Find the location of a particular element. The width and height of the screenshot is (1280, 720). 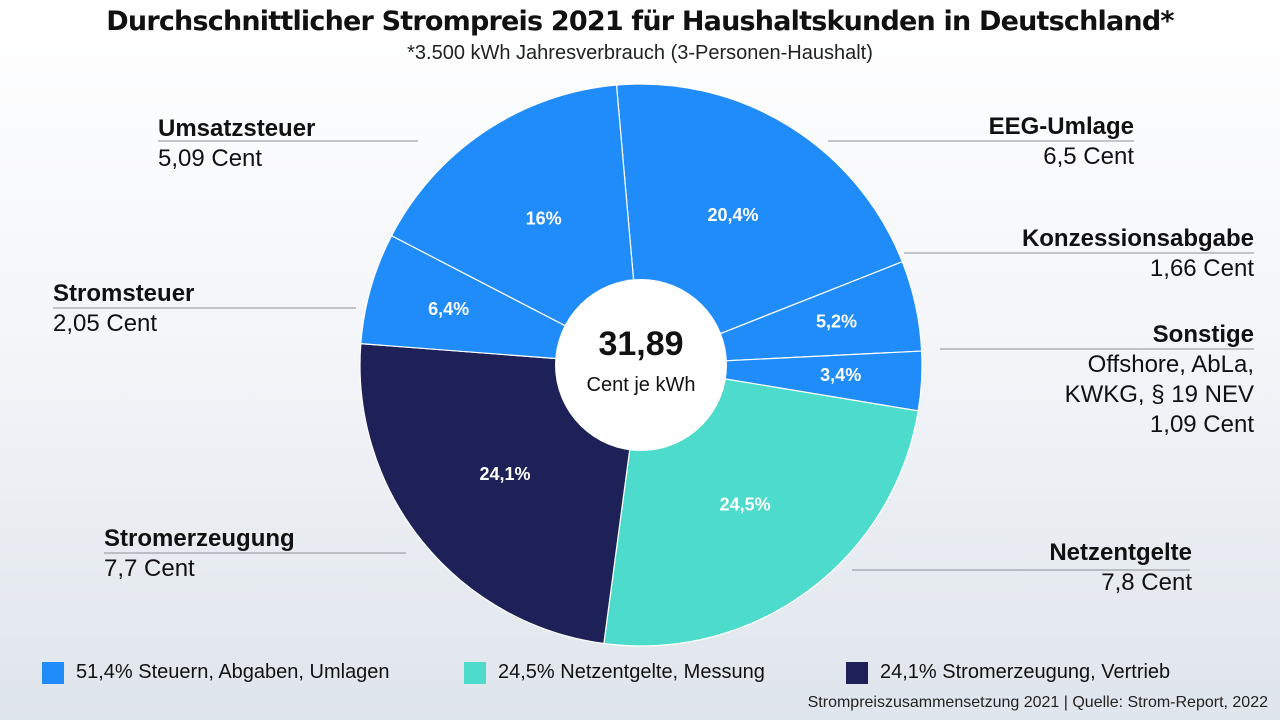

label-eeg: EEG-Umlage 6,5 Cent is located at coordinates (1061, 142).